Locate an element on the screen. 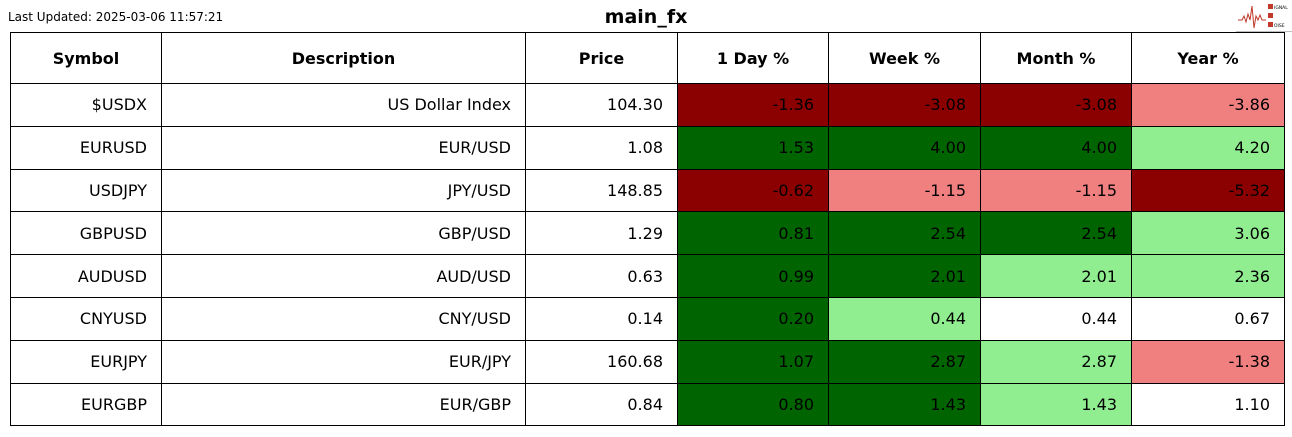 This screenshot has width=1292, height=437. table-row: EURGBP EUR/GBP 0.84 0.80 1.43 1.43 1.10 is located at coordinates (647, 404).